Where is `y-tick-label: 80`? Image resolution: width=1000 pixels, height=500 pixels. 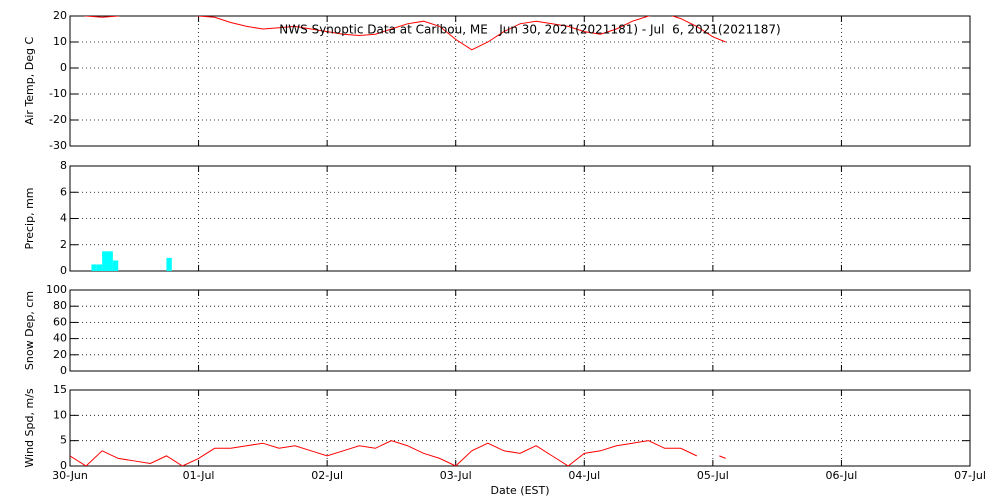
y-tick-label: 80 is located at coordinates (60, 305).